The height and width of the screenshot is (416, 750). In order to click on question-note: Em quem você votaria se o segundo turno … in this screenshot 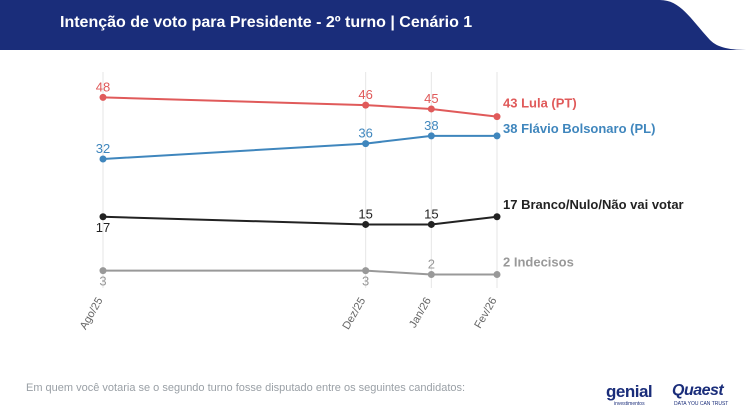, I will do `click(246, 388)`.